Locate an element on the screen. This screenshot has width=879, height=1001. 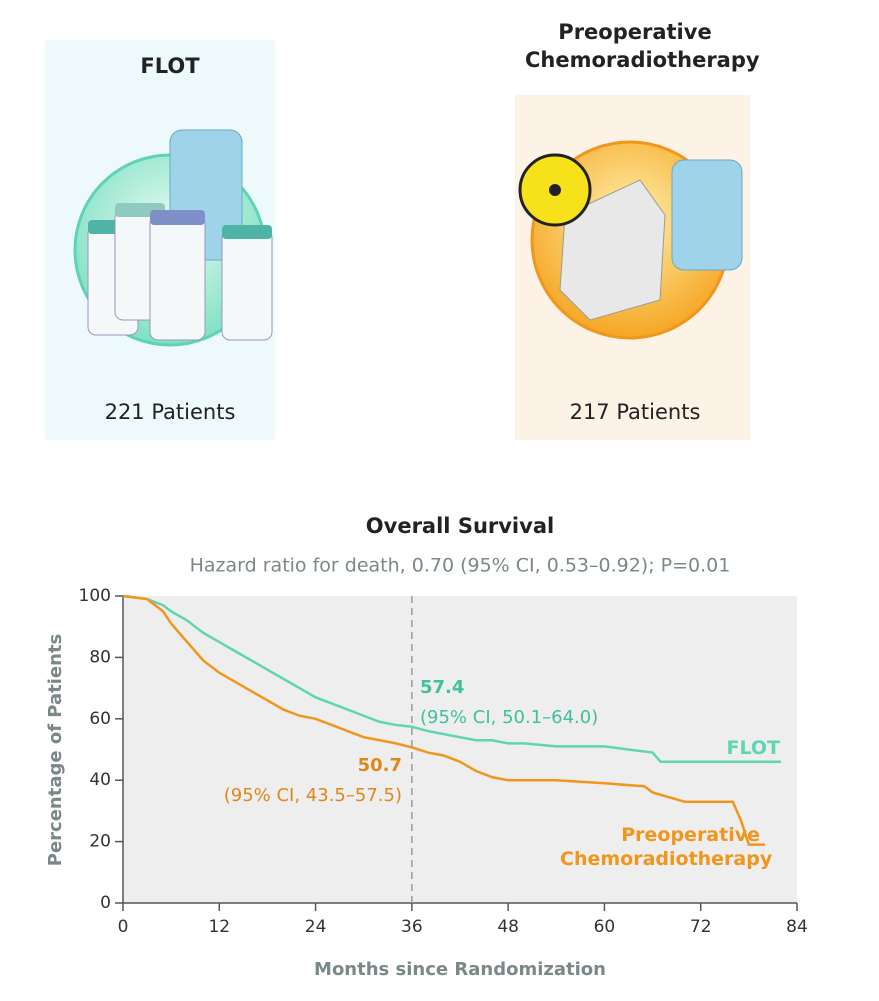
crt-illustration is located at coordinates (632, 267).